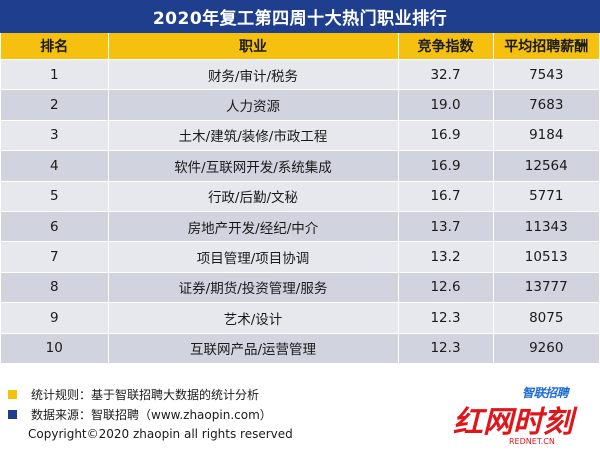 The width and height of the screenshot is (600, 450). What do you see at coordinates (252, 196) in the screenshot?
I see `cell-occupation: 行政/后勤/文秘` at bounding box center [252, 196].